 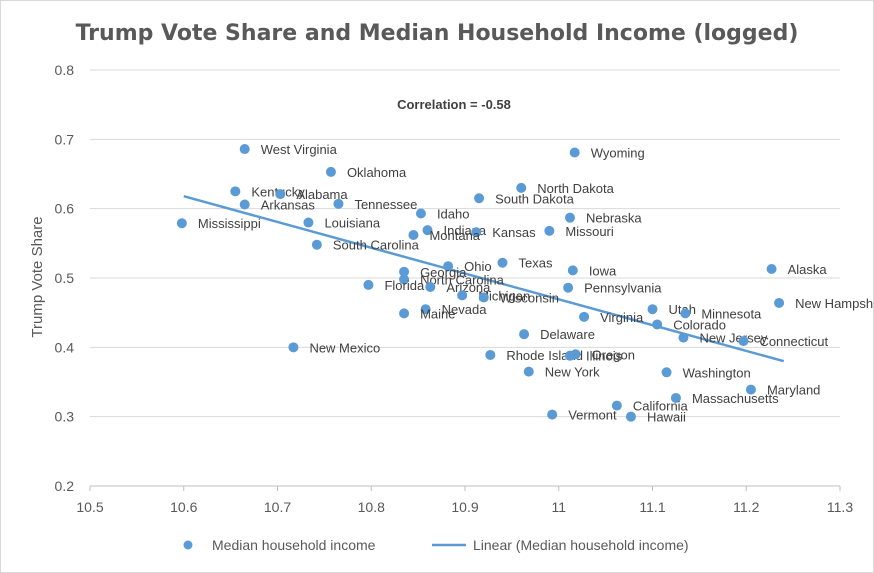 I want to click on point-label: North Dakota, so click(x=575, y=188).